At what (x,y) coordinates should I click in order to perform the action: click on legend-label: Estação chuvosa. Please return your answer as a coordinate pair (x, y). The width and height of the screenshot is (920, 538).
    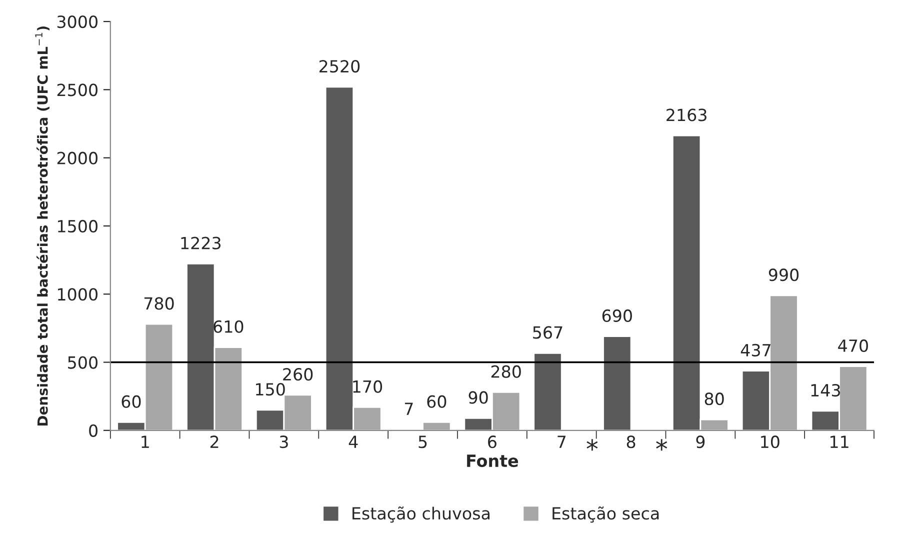
    Looking at the image, I should click on (421, 514).